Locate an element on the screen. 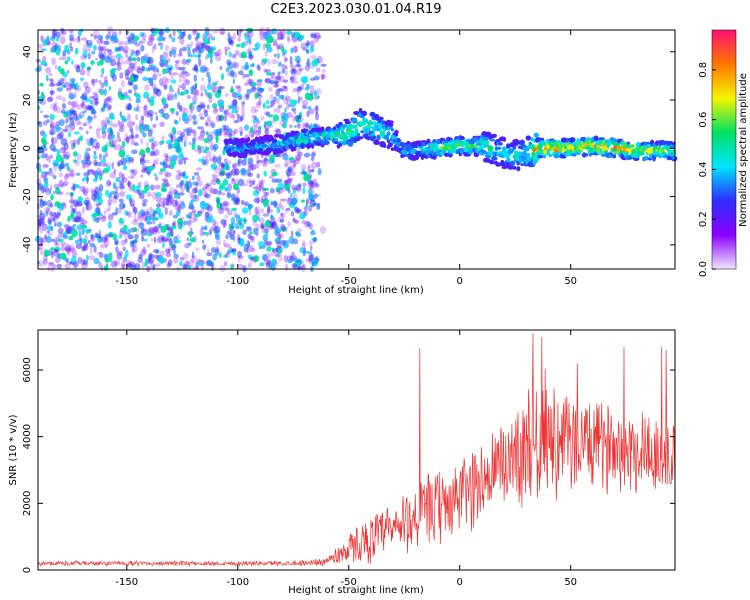 This screenshot has height=600, width=750. spectrogram-x-tick-label: 0 is located at coordinates (460, 281).